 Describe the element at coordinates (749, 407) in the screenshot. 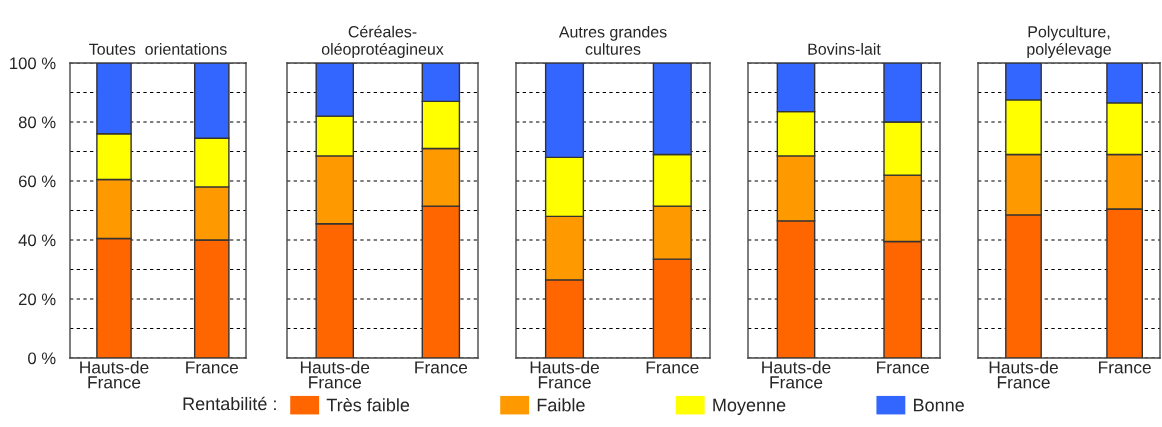

I see `legend-label: Moyenne` at that location.